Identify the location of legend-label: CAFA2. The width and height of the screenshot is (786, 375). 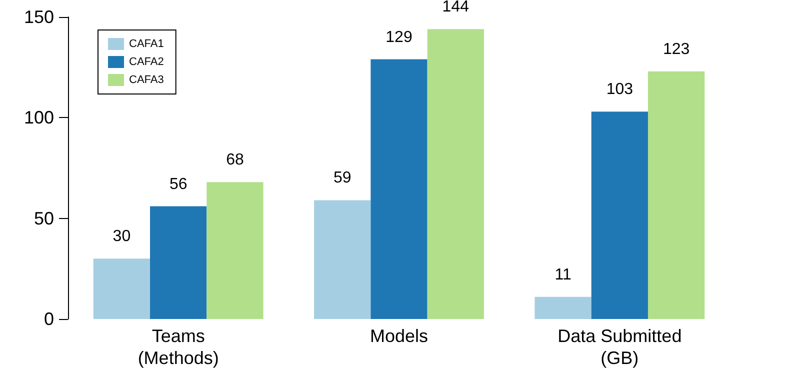
(146, 62).